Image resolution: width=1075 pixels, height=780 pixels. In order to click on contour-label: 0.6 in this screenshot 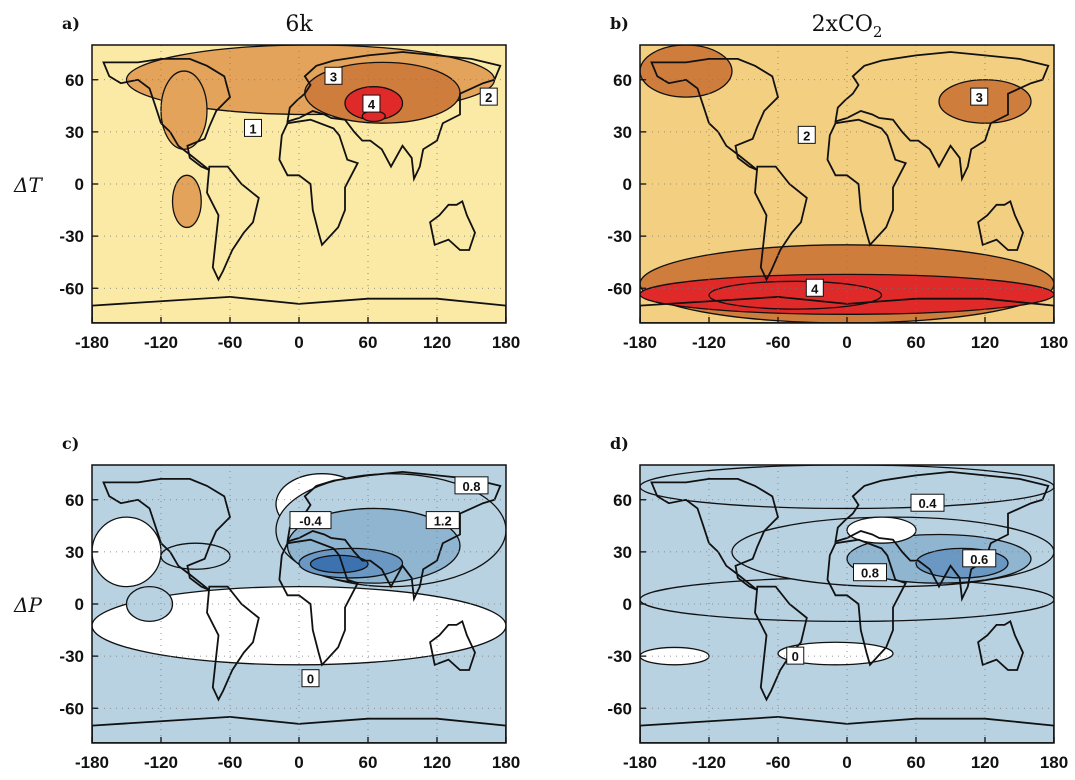, I will do `click(979, 559)`.